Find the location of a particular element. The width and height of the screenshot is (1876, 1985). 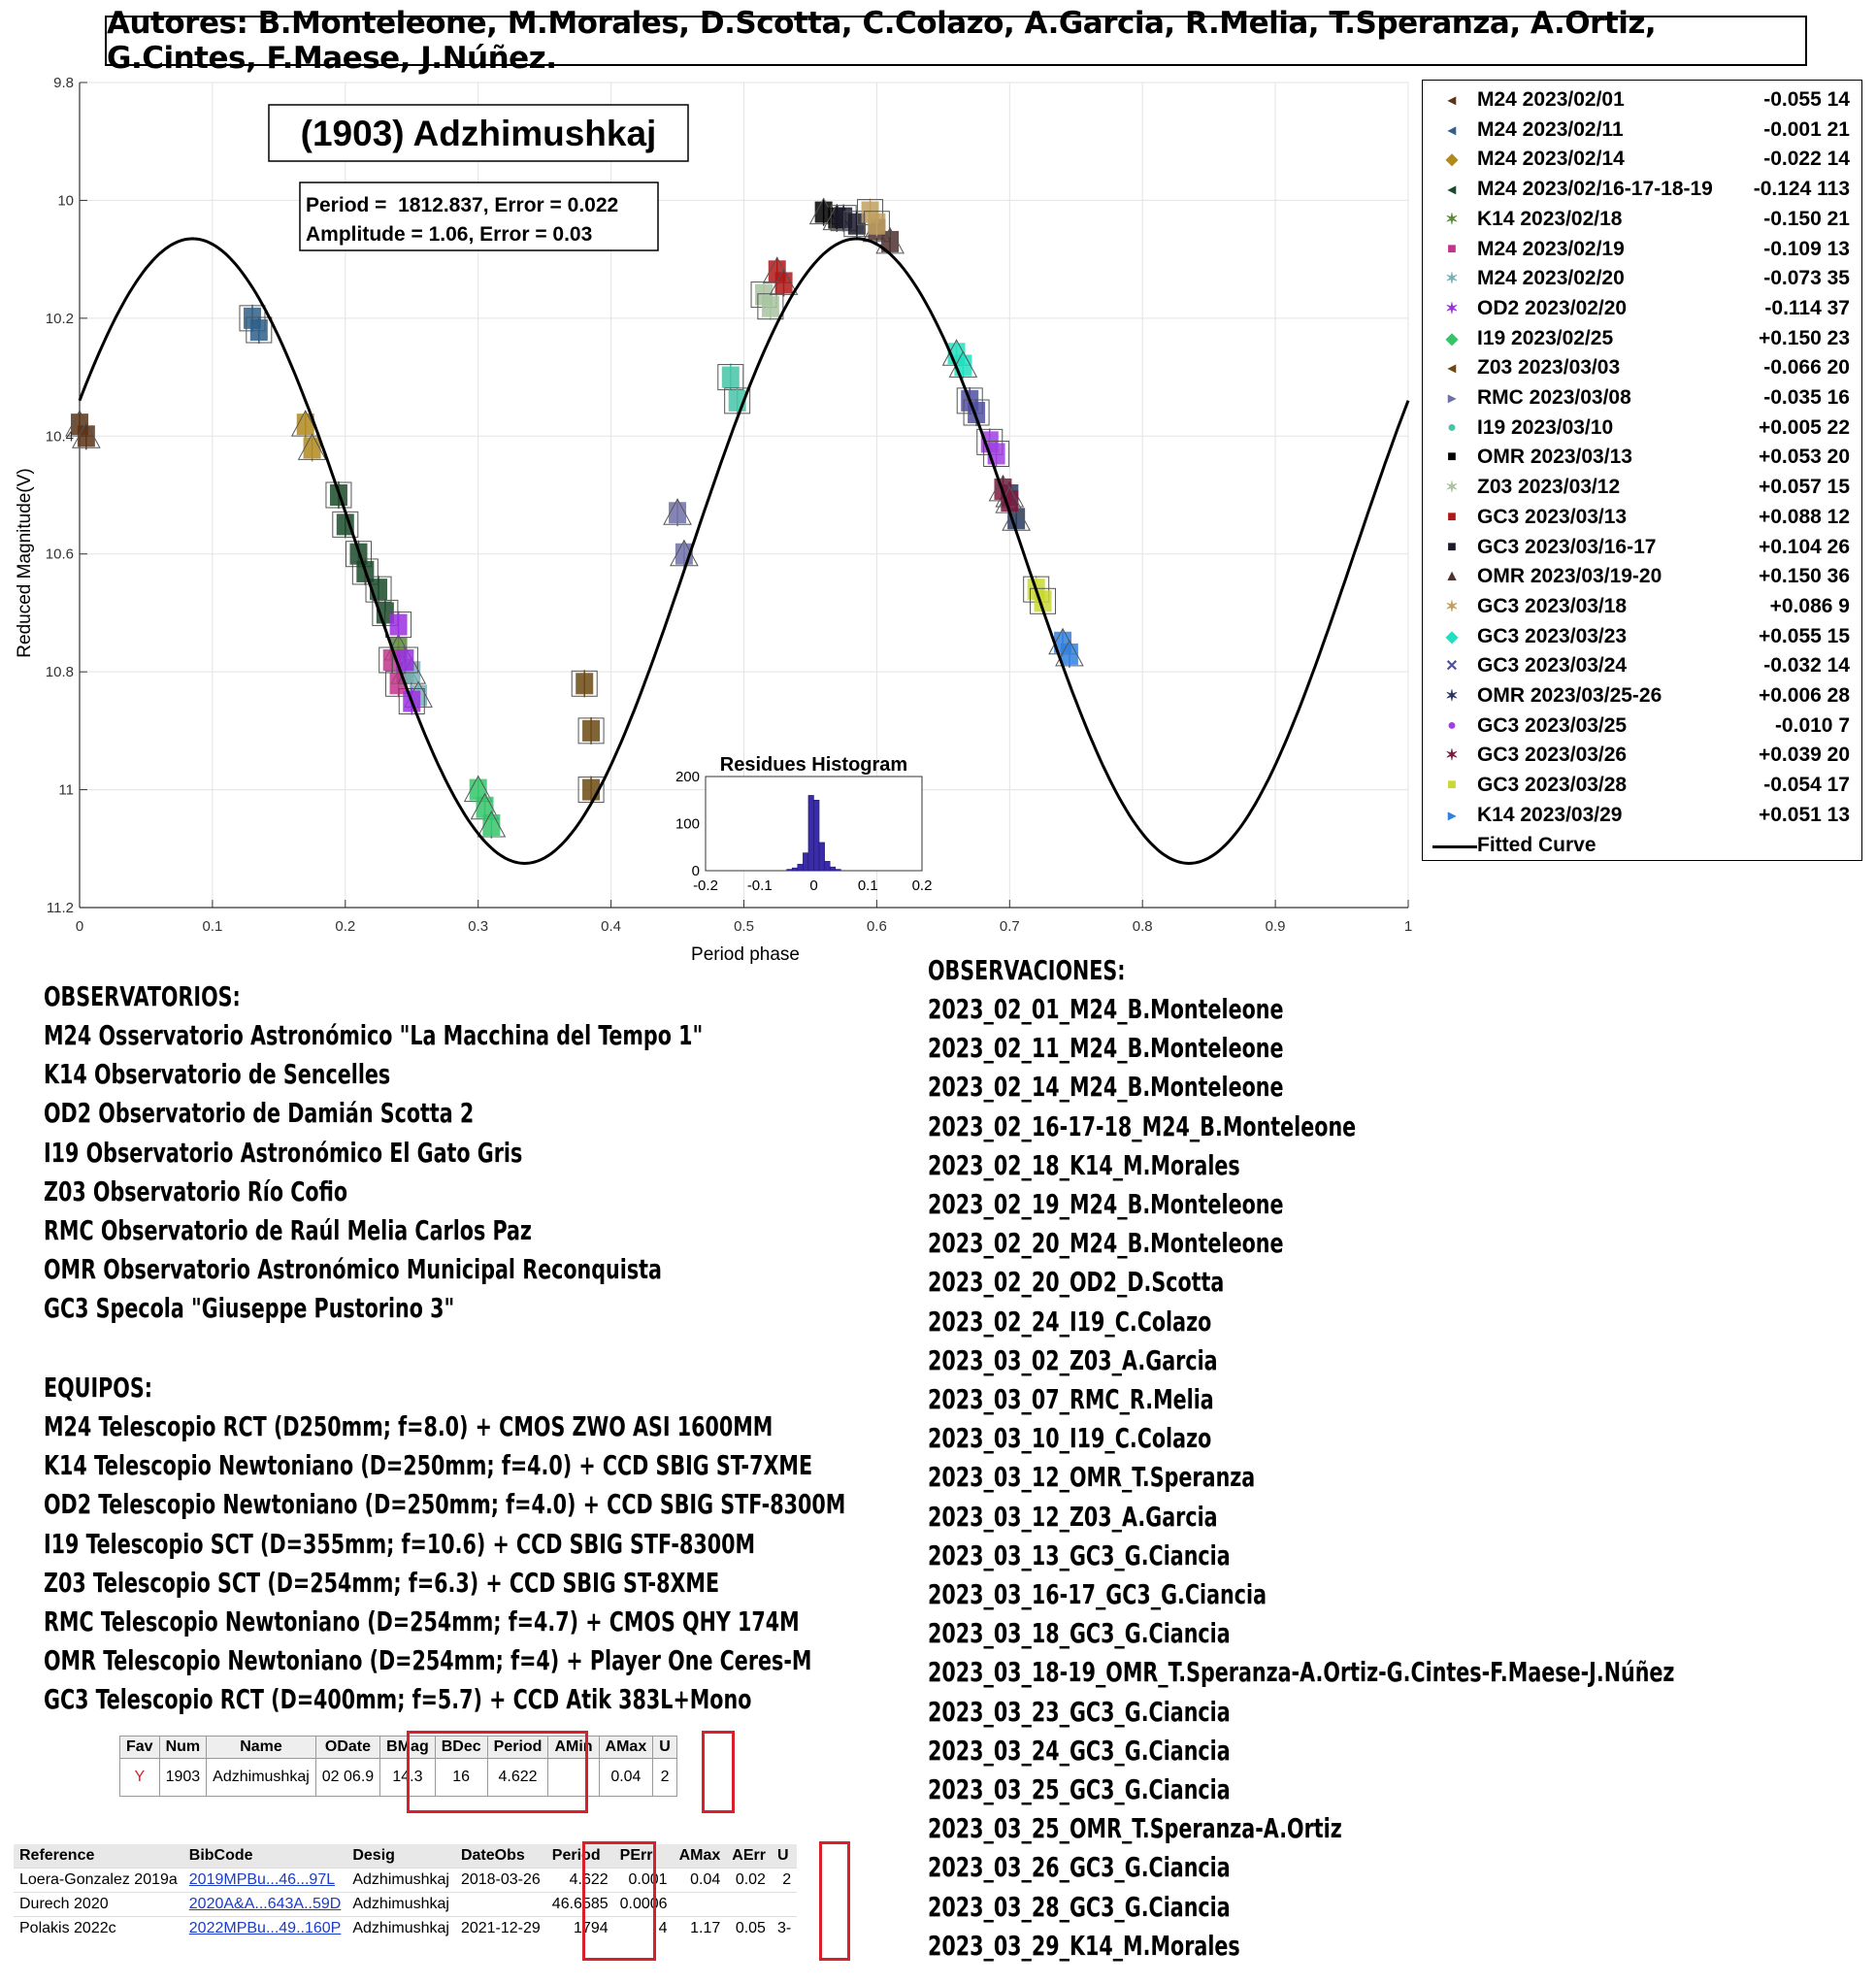

legend-series-name: GC3 2023/03/16-17 is located at coordinates (1567, 547).